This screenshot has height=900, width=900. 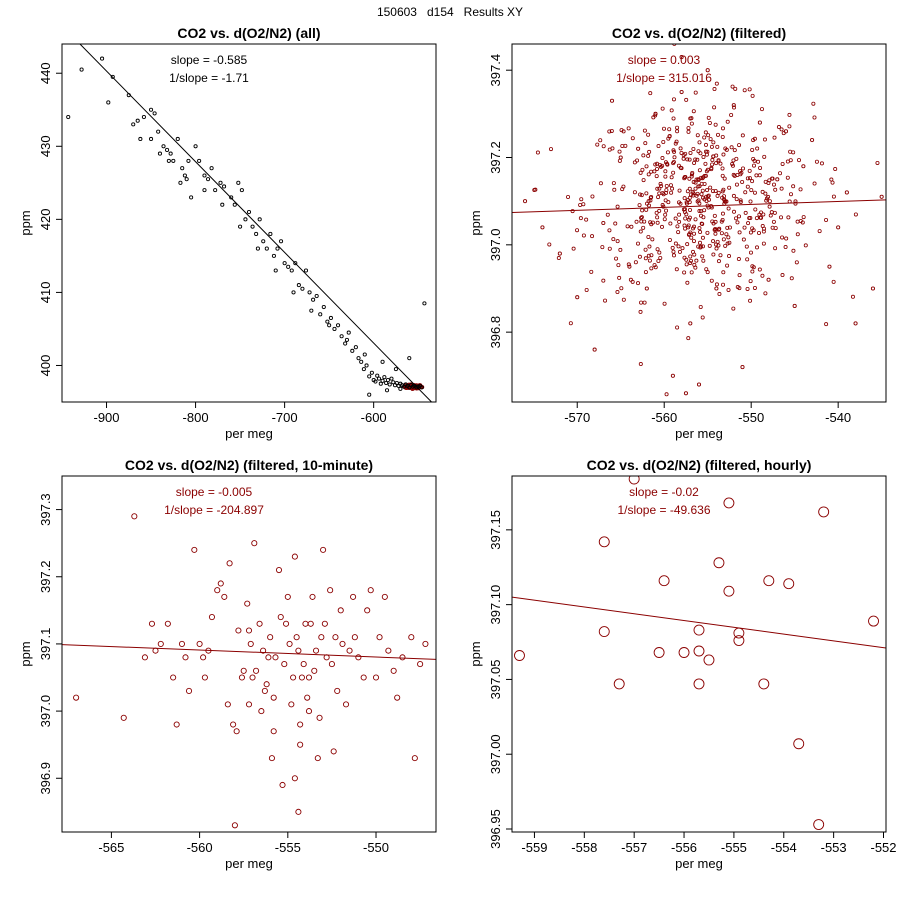 What do you see at coordinates (699, 206) in the screenshot?
I see `fit-line` at bounding box center [699, 206].